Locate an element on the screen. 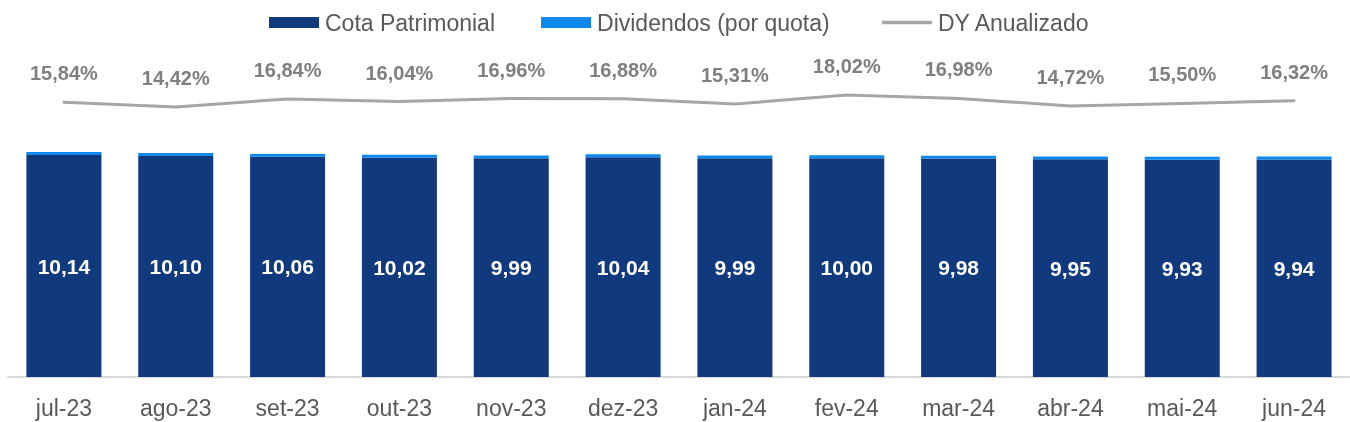 This screenshot has width=1350, height=422. x-tick-label: mai-24 is located at coordinates (1182, 407).